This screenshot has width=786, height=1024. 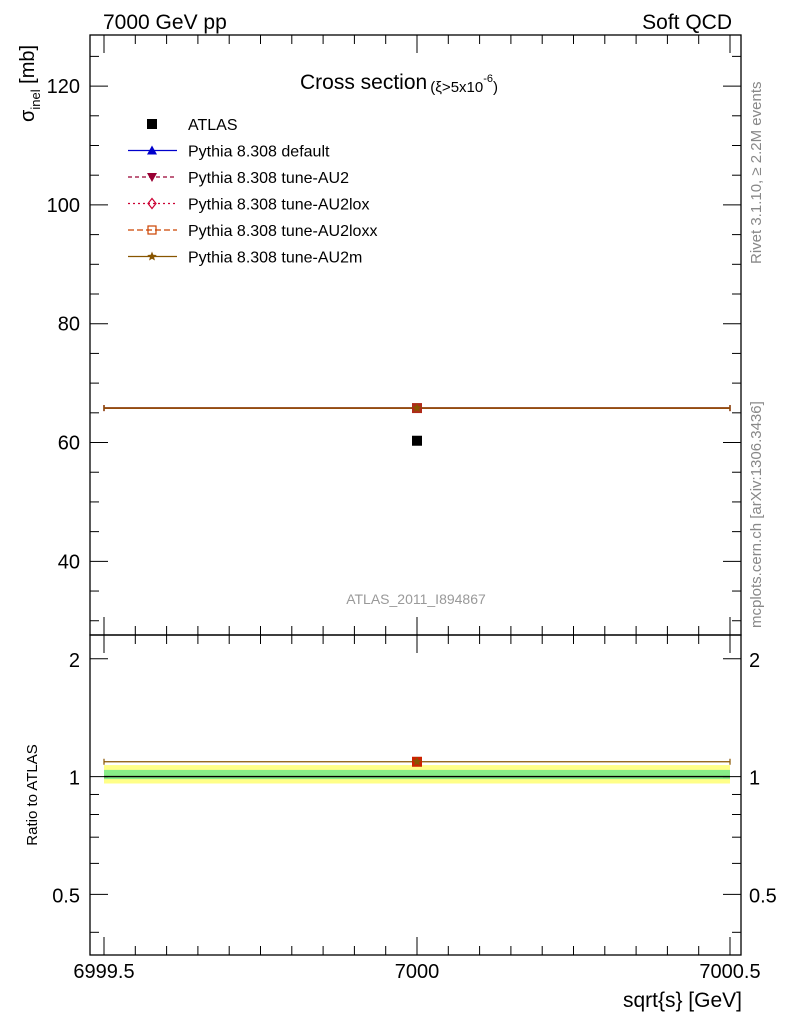 What do you see at coordinates (165, 22) in the screenshot?
I see `header-left: 7000 GeV pp` at bounding box center [165, 22].